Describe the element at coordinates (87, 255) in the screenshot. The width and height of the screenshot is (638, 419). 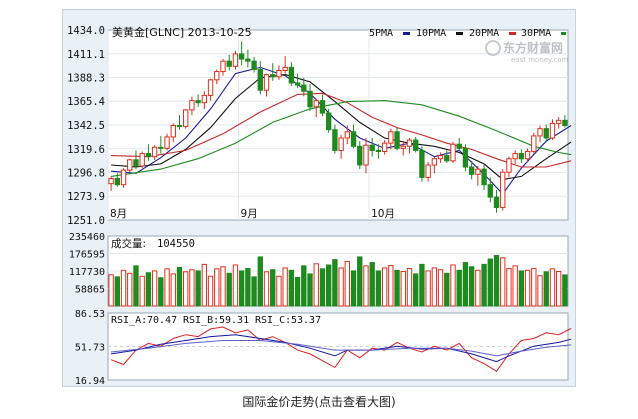
I see `volume-y-tick-label: 176595` at that location.